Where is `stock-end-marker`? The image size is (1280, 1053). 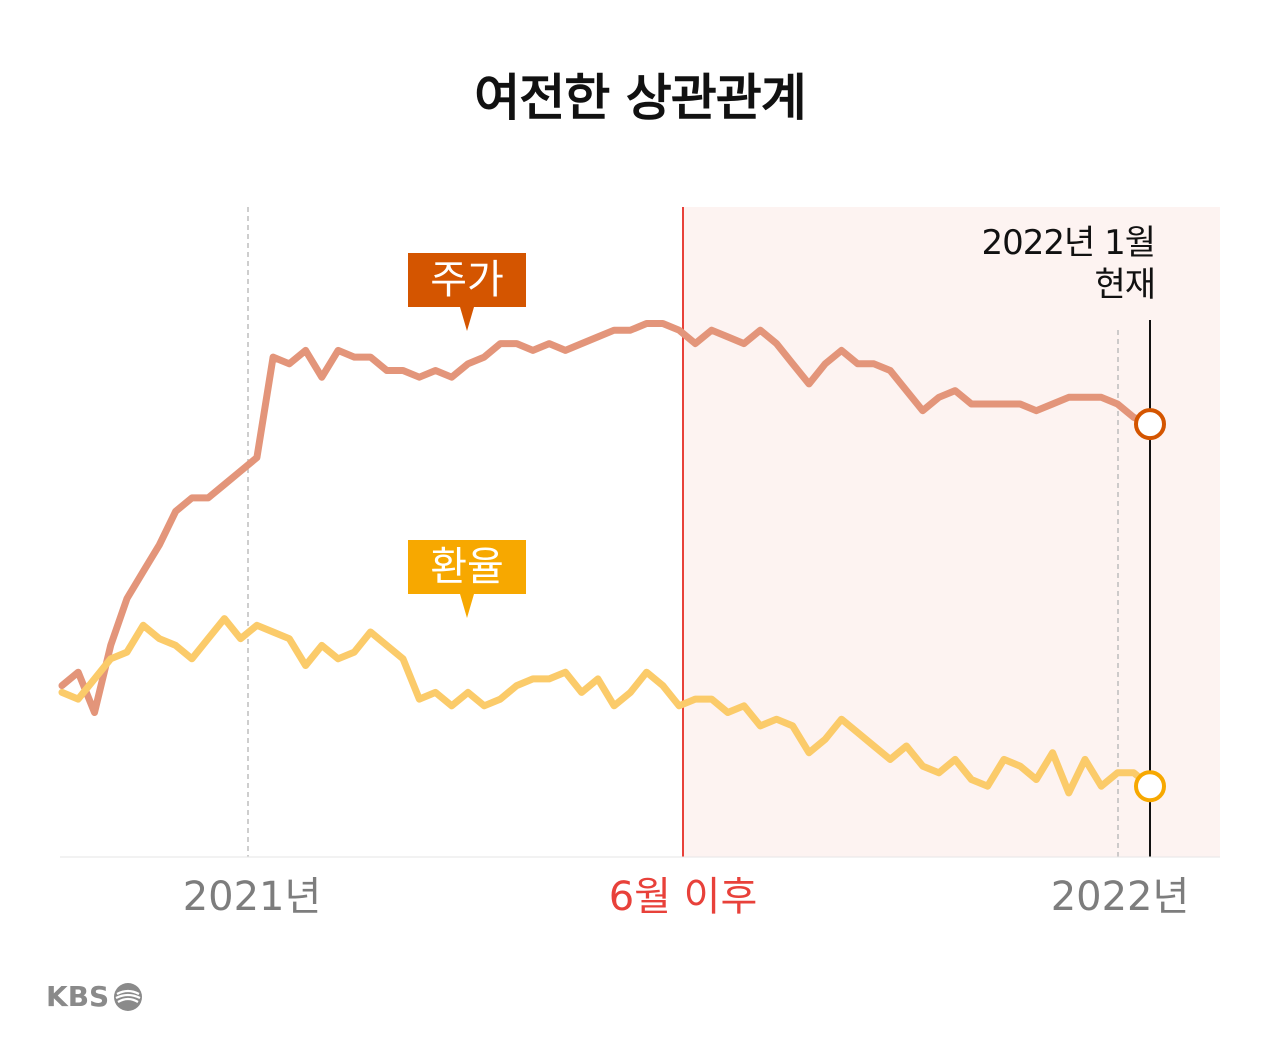 stock-end-marker is located at coordinates (1150, 424).